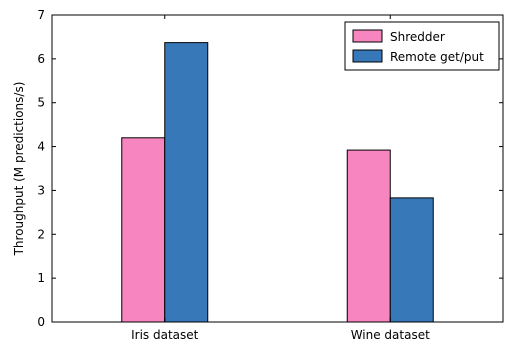 This screenshot has width=505, height=344. What do you see at coordinates (41, 322) in the screenshot?
I see `y-tick-label: 0` at bounding box center [41, 322].